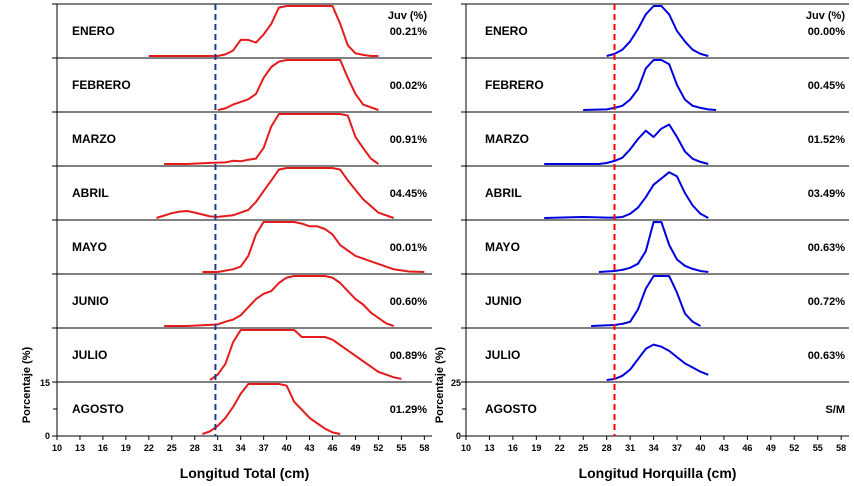 The image size is (854, 486). What do you see at coordinates (409, 32) in the screenshot?
I see `juv-value: 00.21%` at bounding box center [409, 32].